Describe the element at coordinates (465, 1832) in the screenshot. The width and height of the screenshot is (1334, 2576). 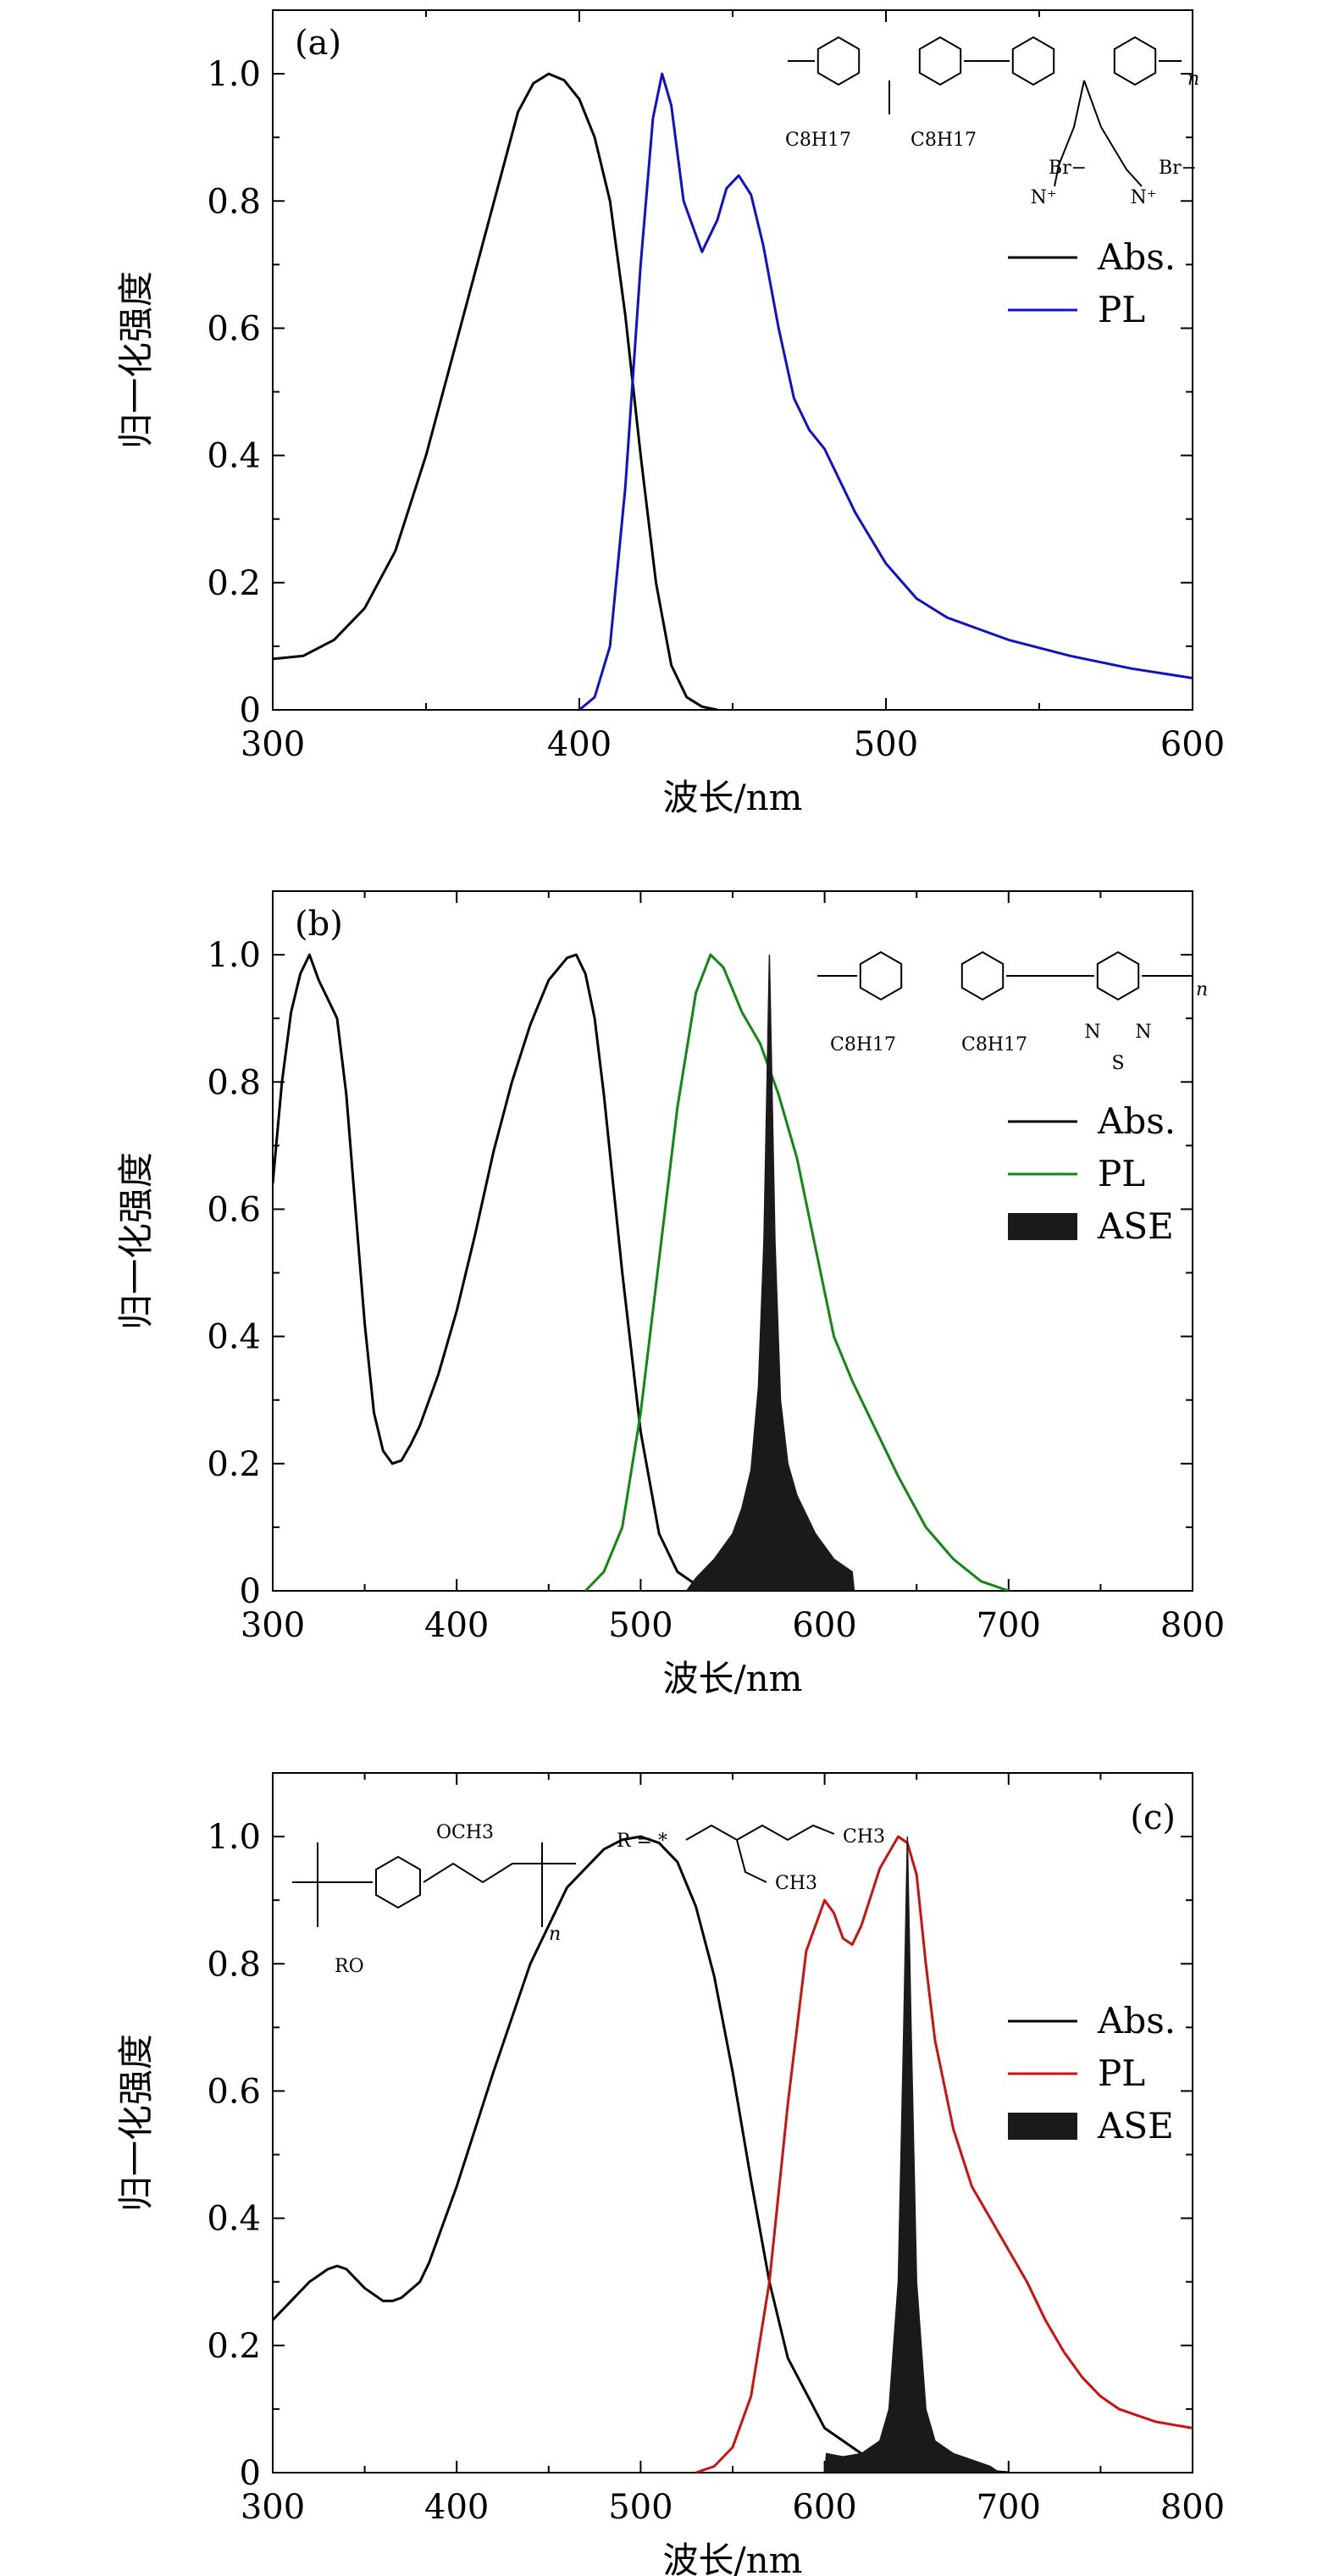
I see `chem-label: OCH3` at that location.